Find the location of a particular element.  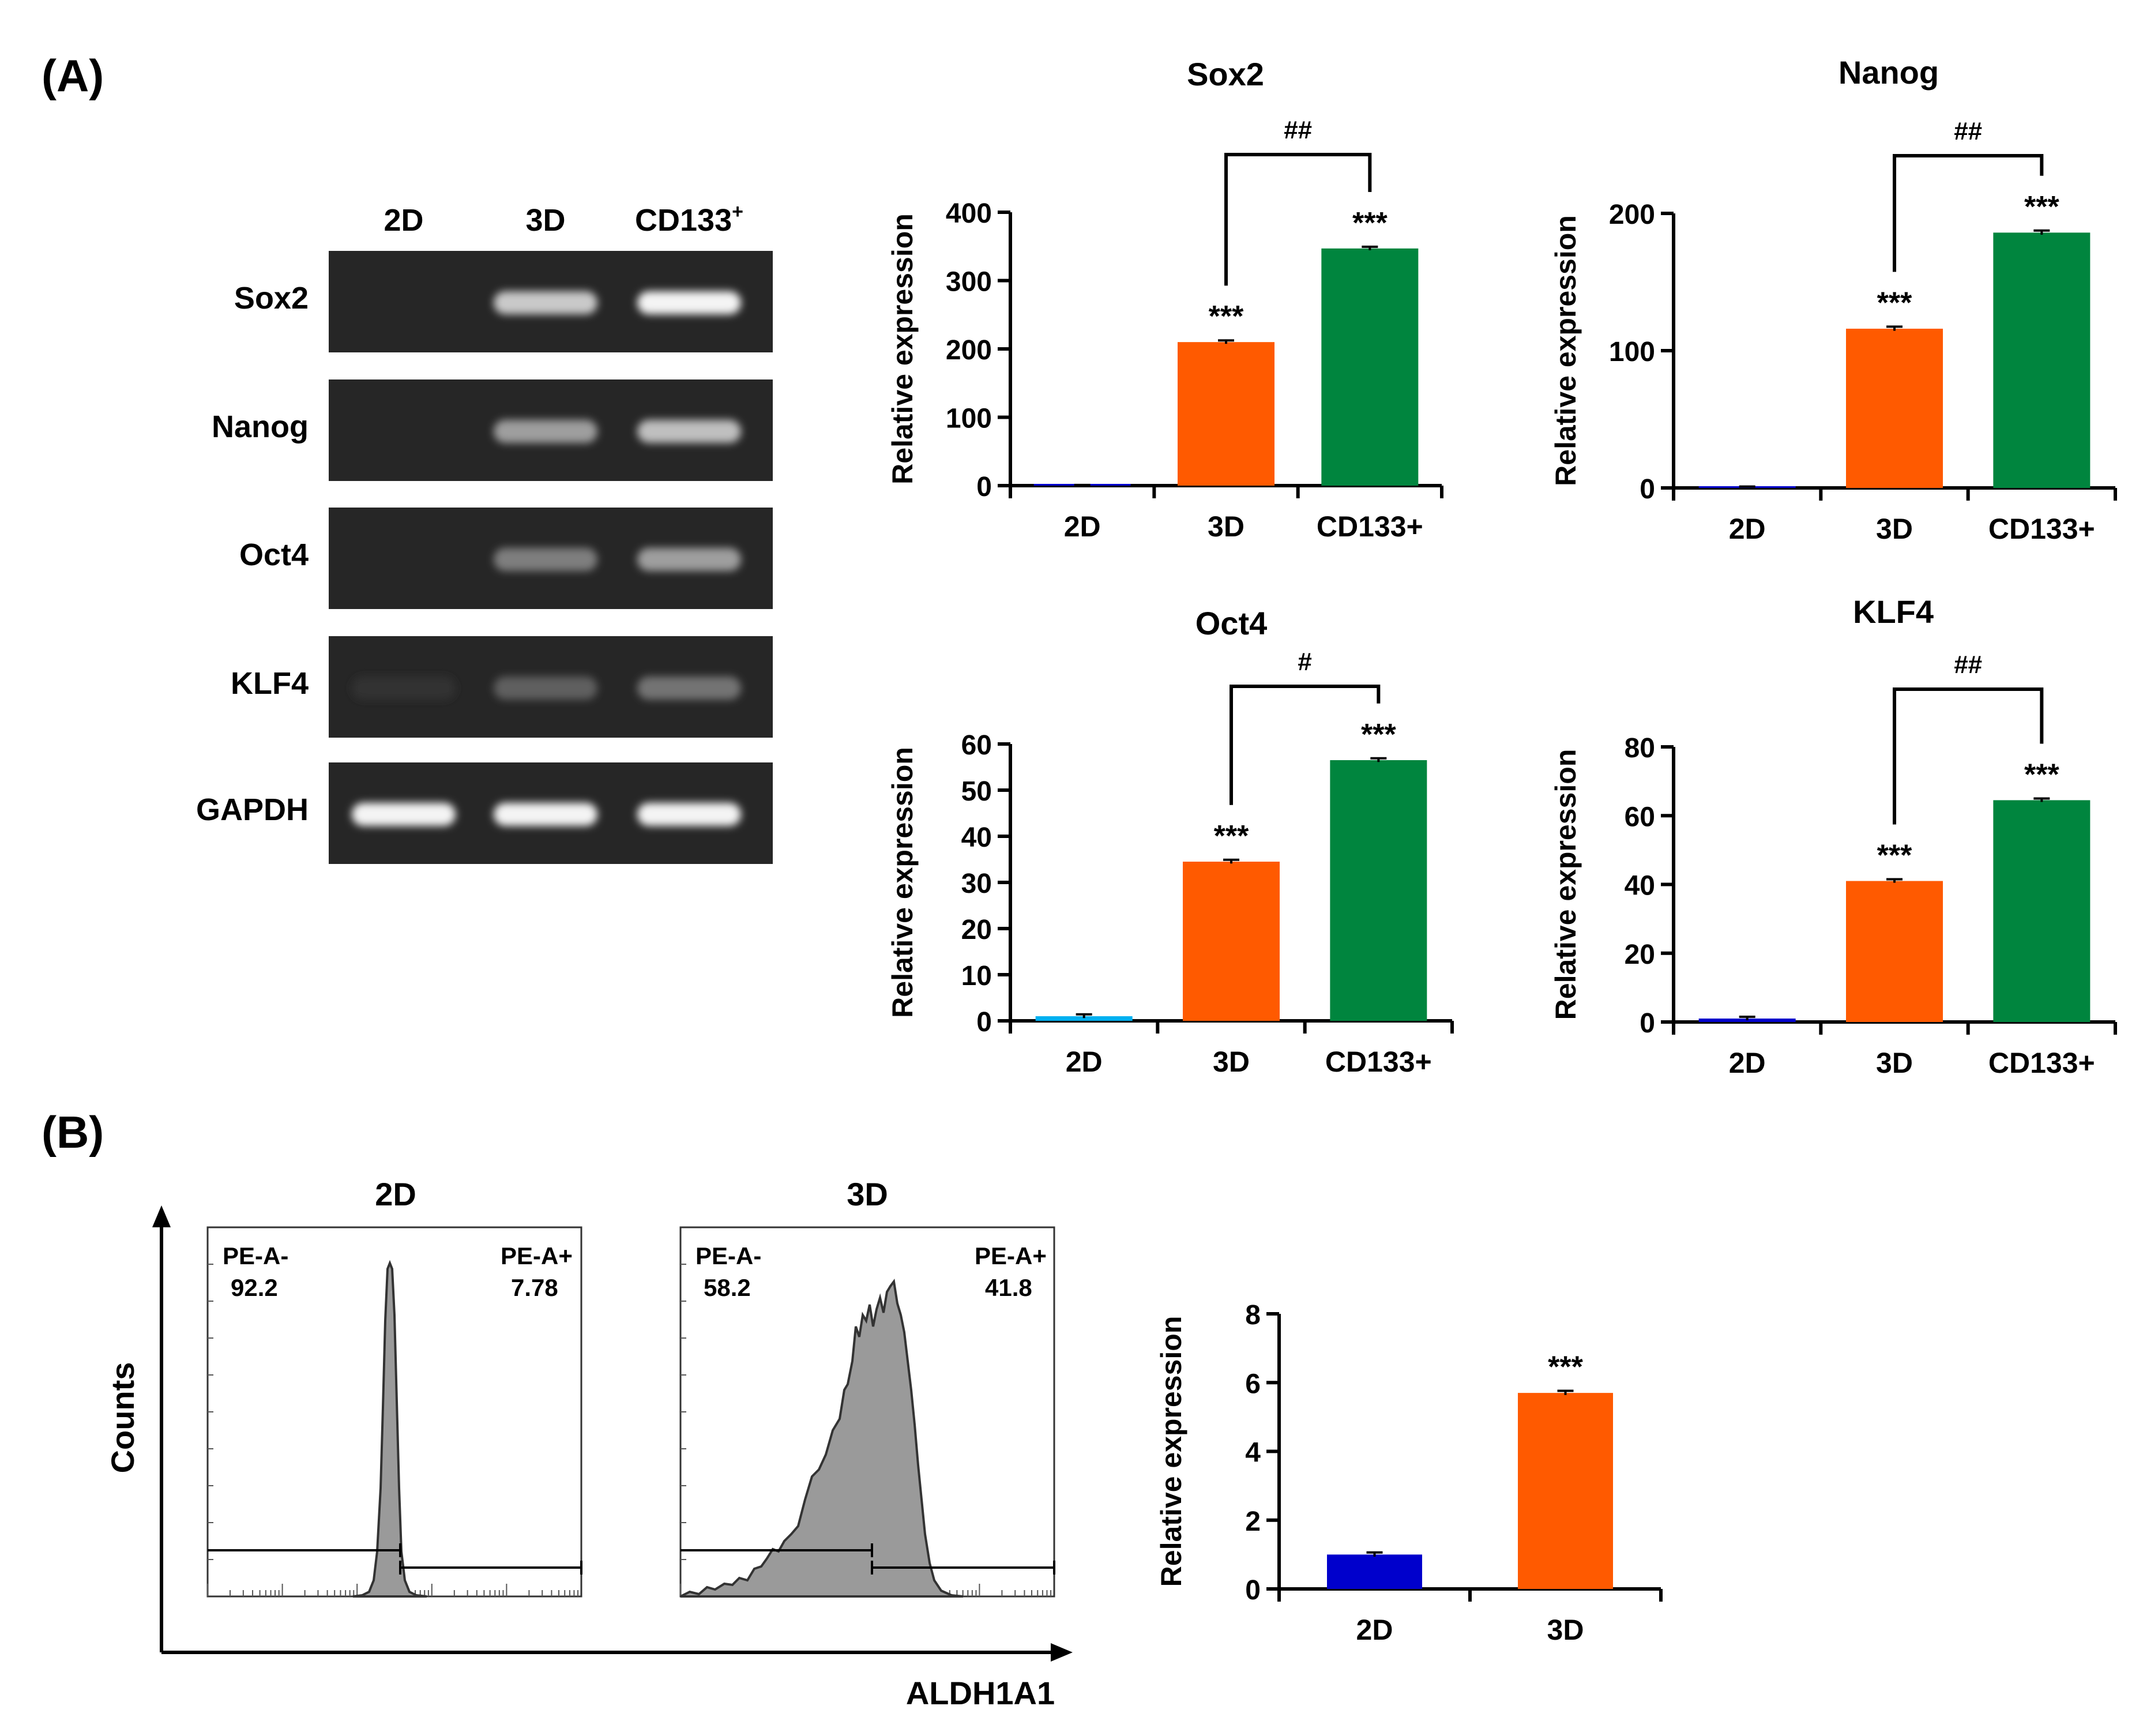

bracket-label: # is located at coordinates (1304, 662).